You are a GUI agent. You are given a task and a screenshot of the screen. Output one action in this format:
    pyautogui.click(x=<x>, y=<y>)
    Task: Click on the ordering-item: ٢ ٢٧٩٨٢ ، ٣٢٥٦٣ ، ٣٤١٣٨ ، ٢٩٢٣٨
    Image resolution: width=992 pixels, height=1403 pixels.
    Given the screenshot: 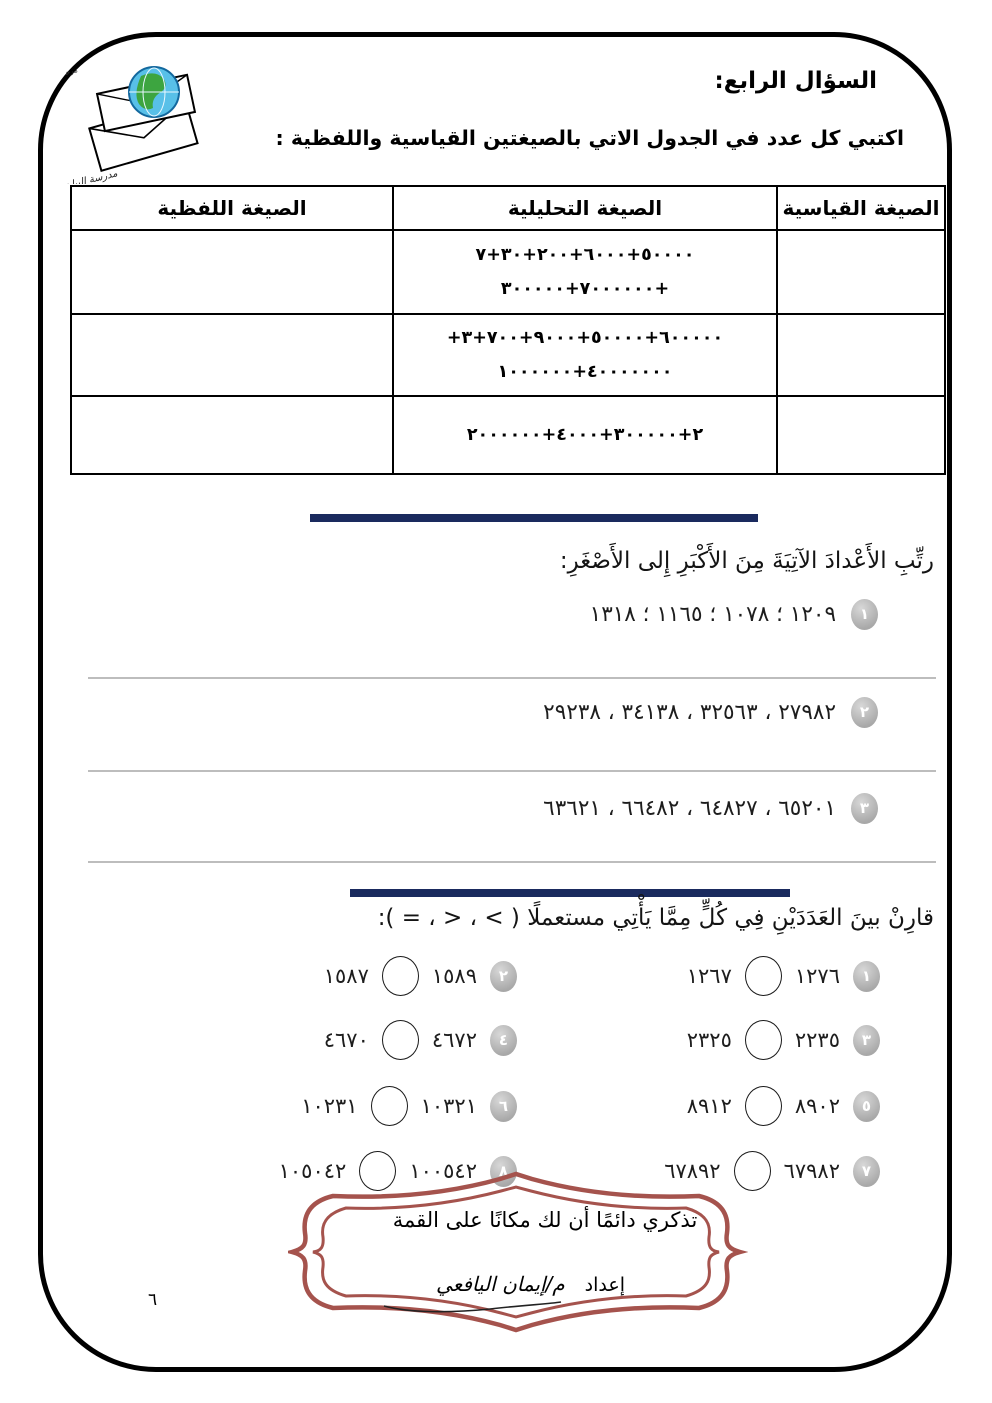 What is the action you would take?
    pyautogui.click(x=710, y=712)
    